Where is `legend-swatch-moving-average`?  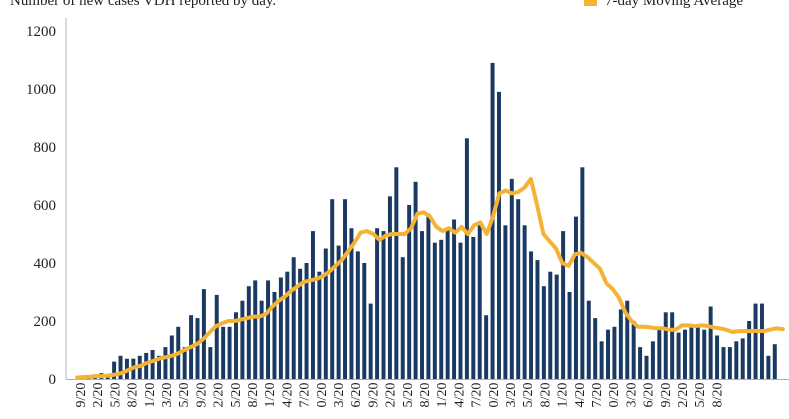
legend-swatch-moving-average is located at coordinates (590, 3).